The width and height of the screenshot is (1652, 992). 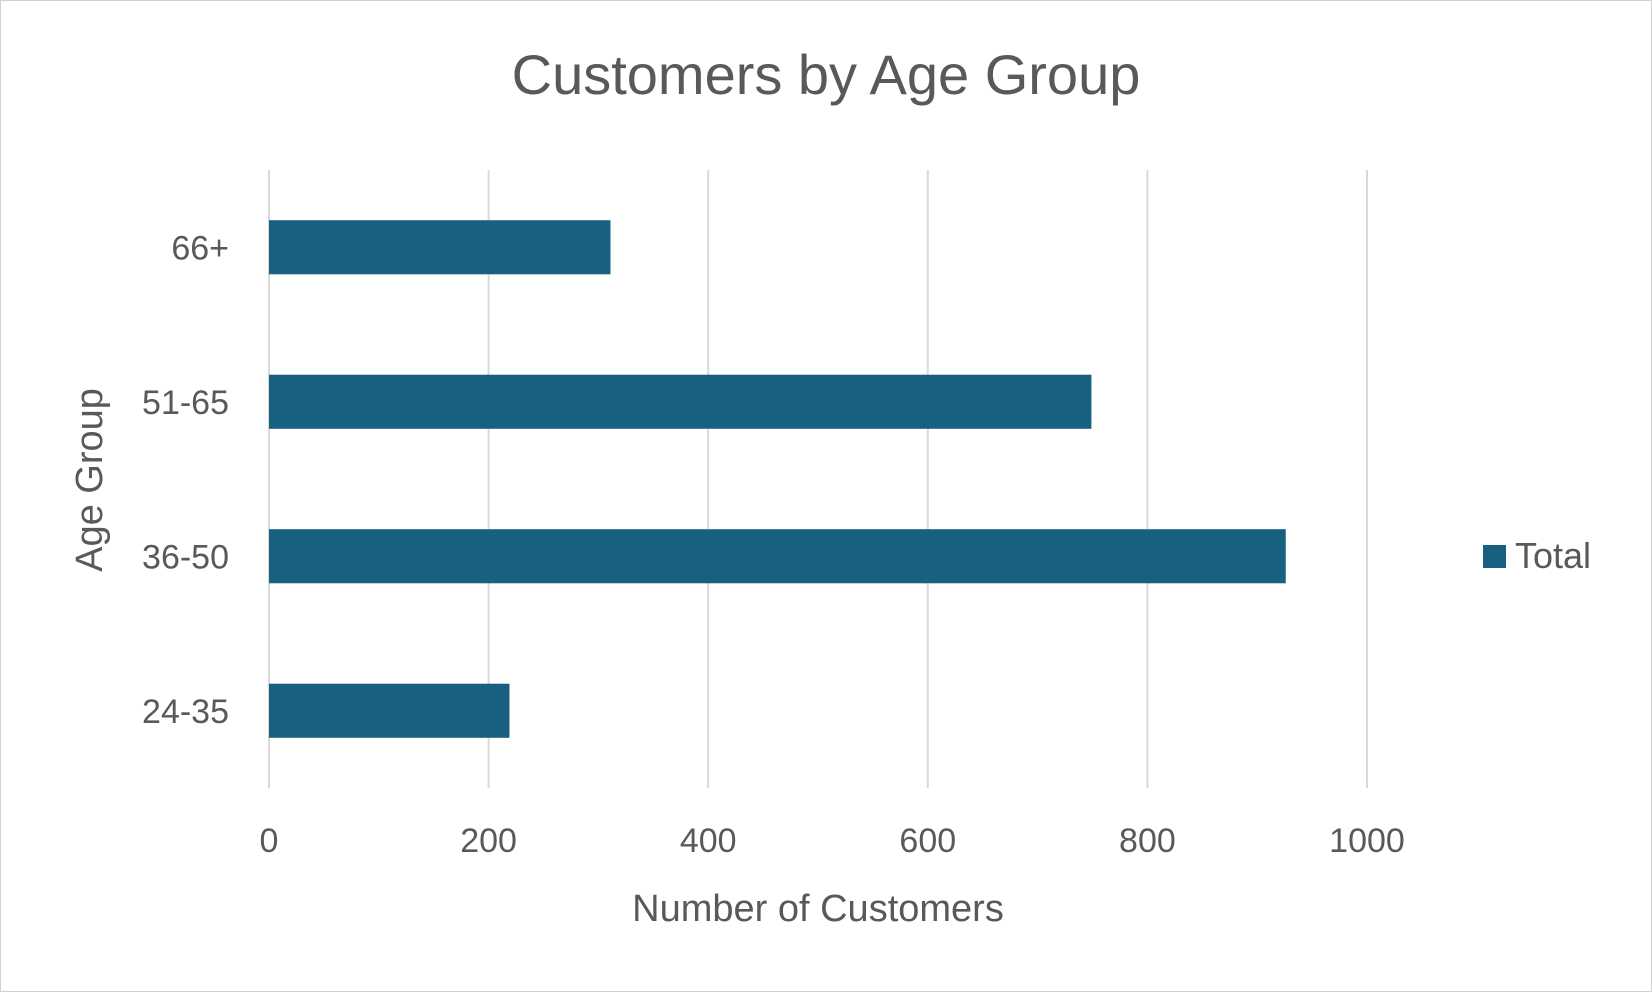 I want to click on legend-label-total: Total, so click(x=1553, y=555).